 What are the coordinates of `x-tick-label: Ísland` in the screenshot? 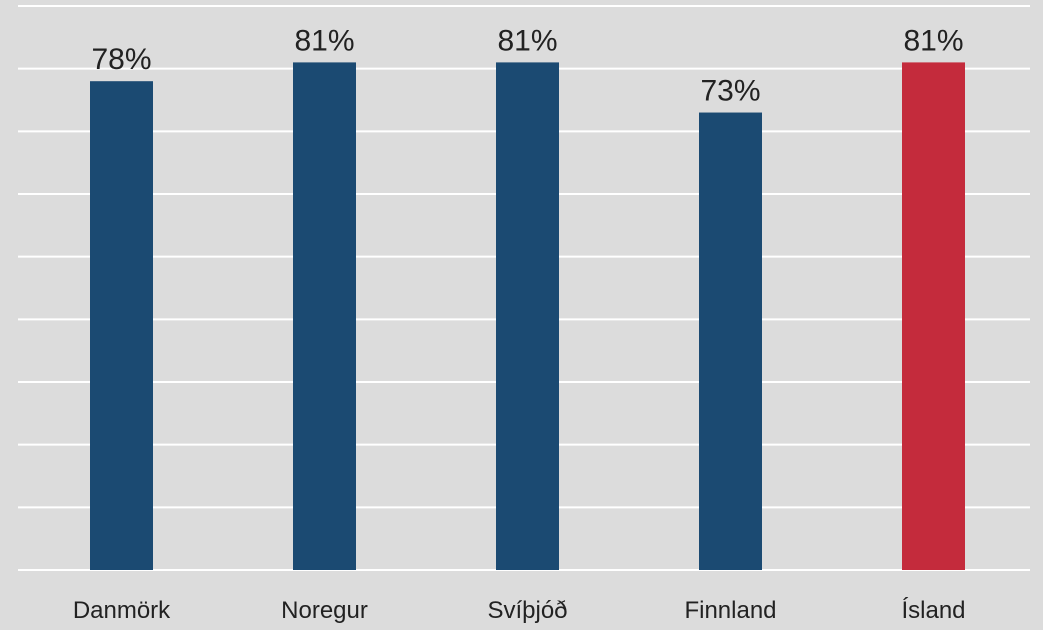 It's located at (933, 610).